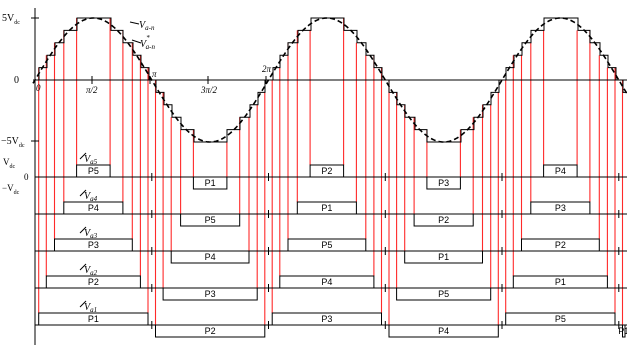  What do you see at coordinates (16, 80) in the screenshot?
I see `y-tick-zero: 0` at bounding box center [16, 80].